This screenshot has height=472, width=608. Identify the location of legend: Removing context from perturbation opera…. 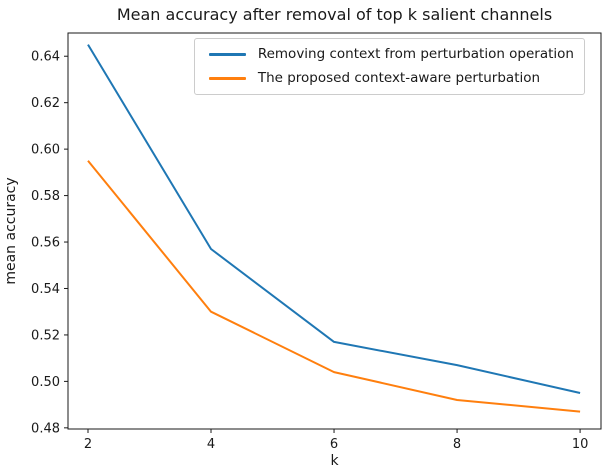
(389, 66).